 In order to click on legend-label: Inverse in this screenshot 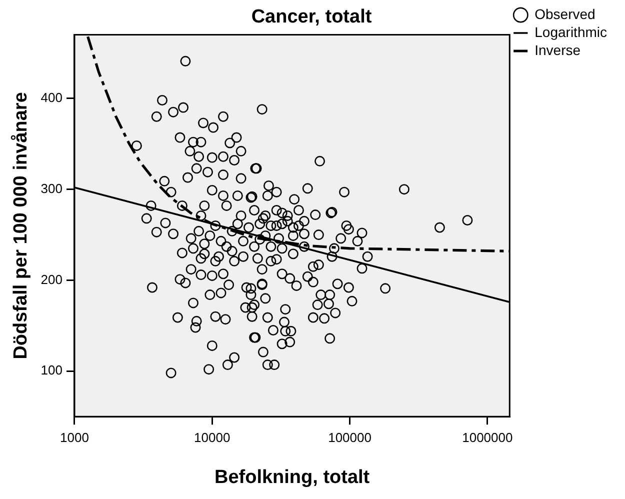, I will do `click(557, 50)`.